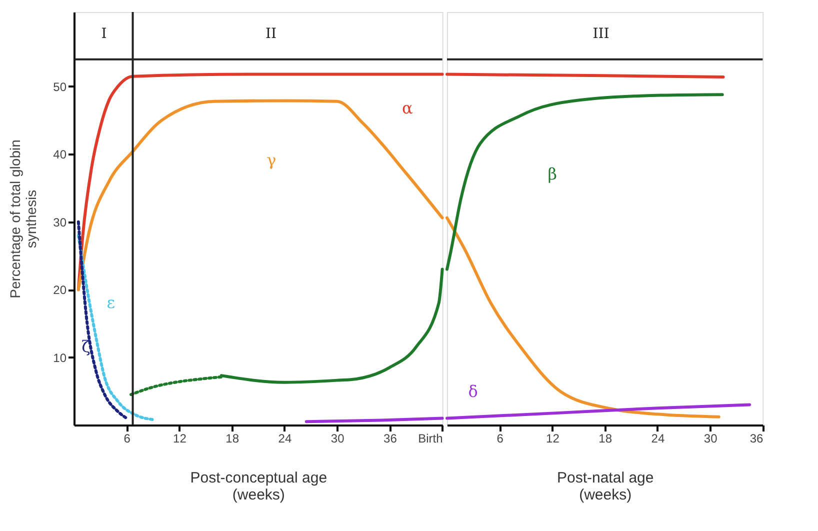  Describe the element at coordinates (430, 439) in the screenshot. I see `x-tick-label: Birth` at that location.